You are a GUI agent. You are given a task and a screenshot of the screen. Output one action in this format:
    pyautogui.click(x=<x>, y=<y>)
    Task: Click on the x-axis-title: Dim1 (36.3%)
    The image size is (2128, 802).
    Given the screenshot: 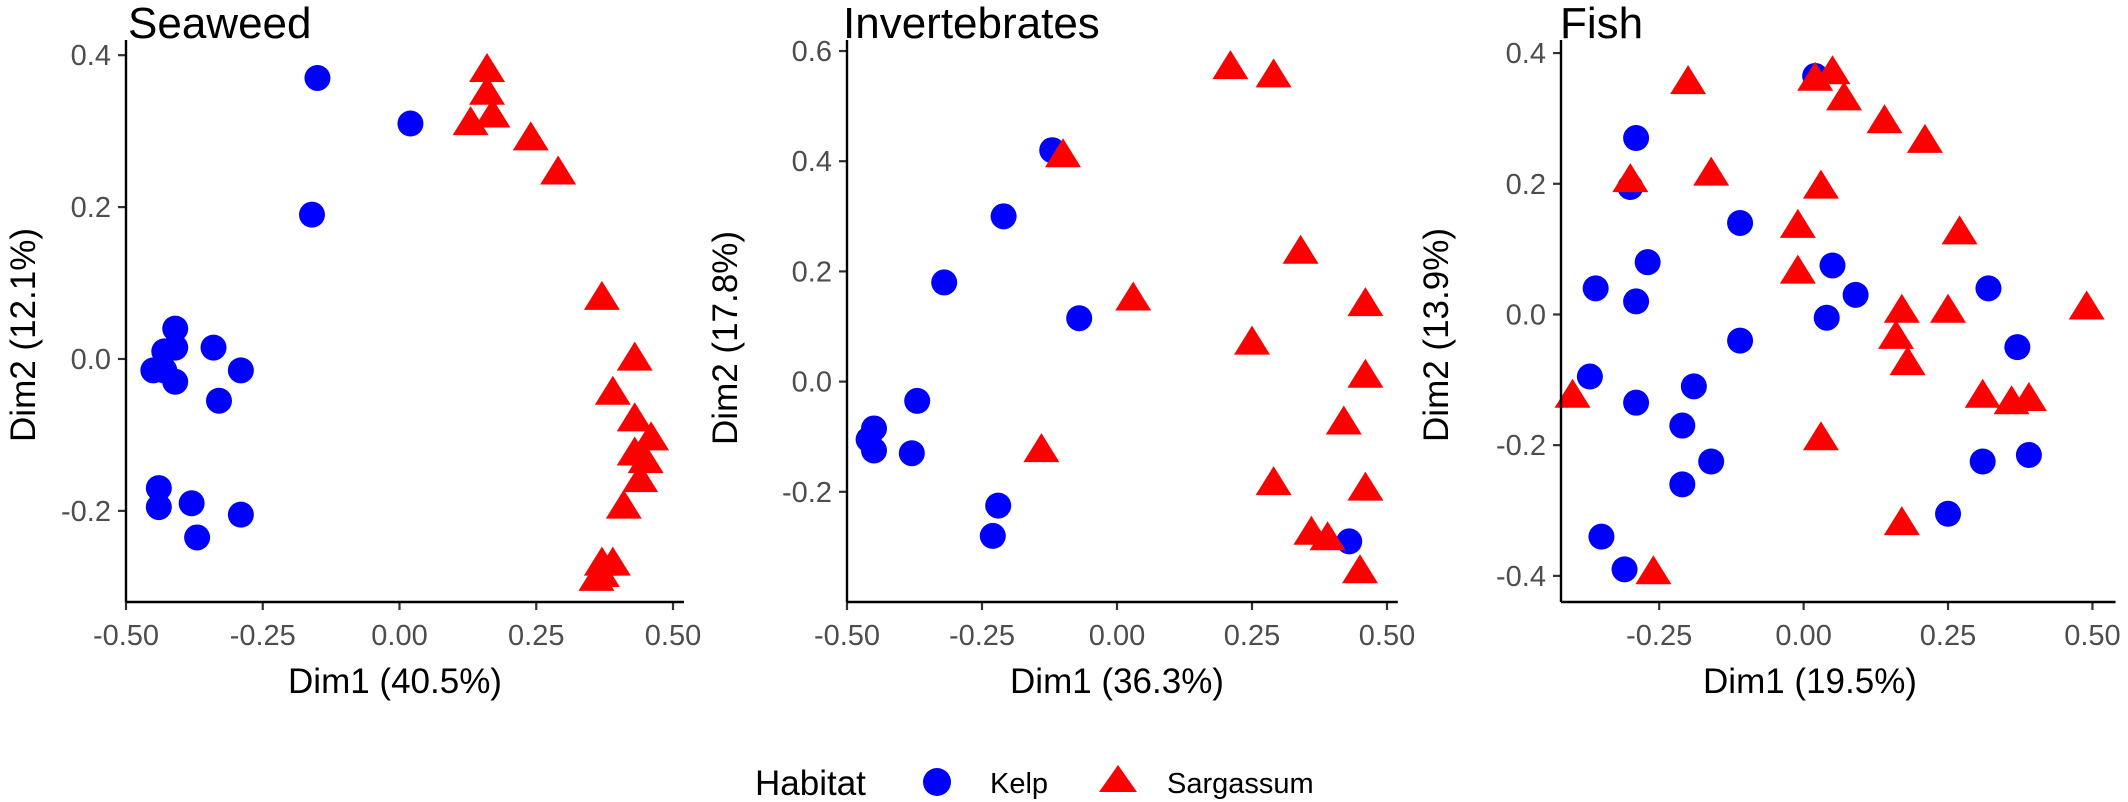 What is the action you would take?
    pyautogui.click(x=1117, y=681)
    